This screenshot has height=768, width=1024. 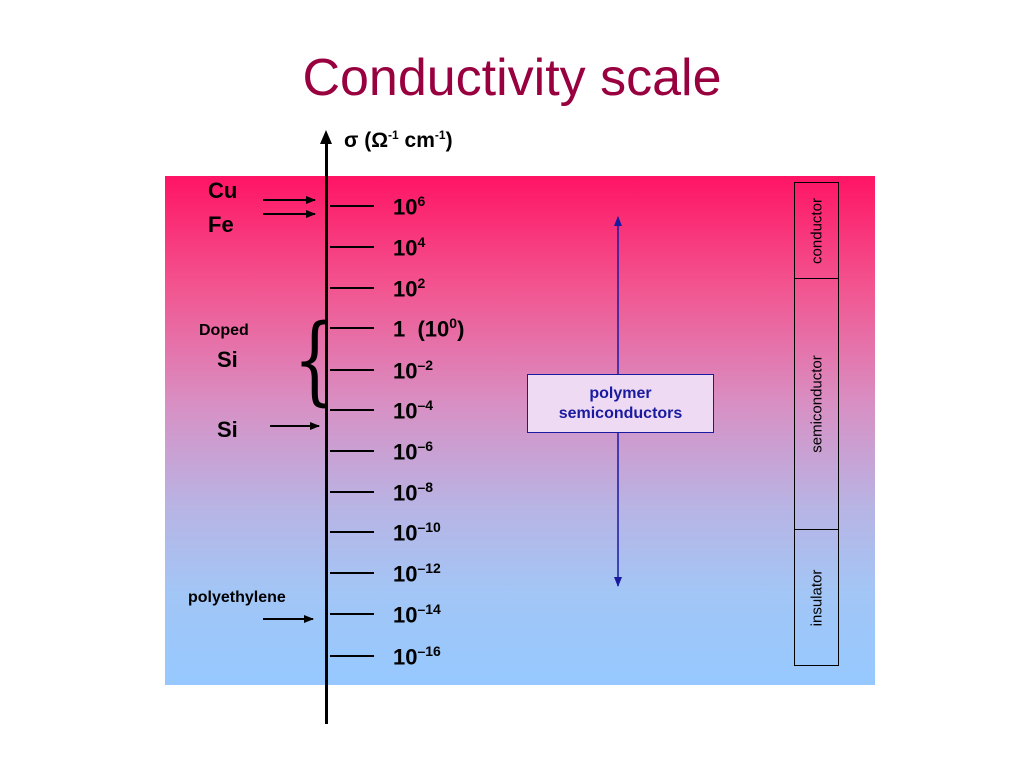 I want to click on class-box-conductor: conductor, so click(x=816, y=230).